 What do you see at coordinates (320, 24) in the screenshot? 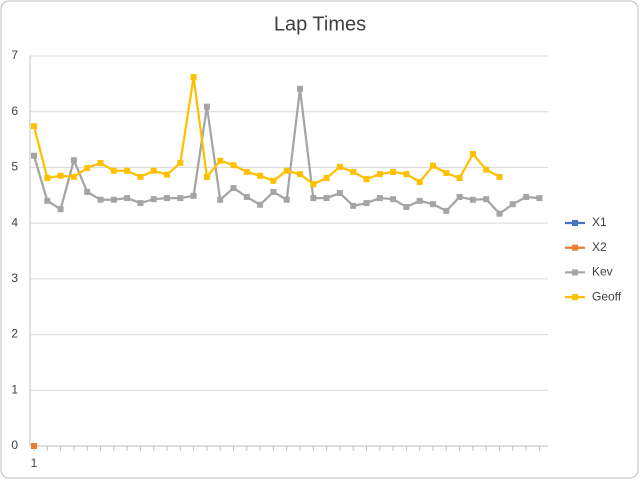
I see `chart-title: Lap Times` at bounding box center [320, 24].